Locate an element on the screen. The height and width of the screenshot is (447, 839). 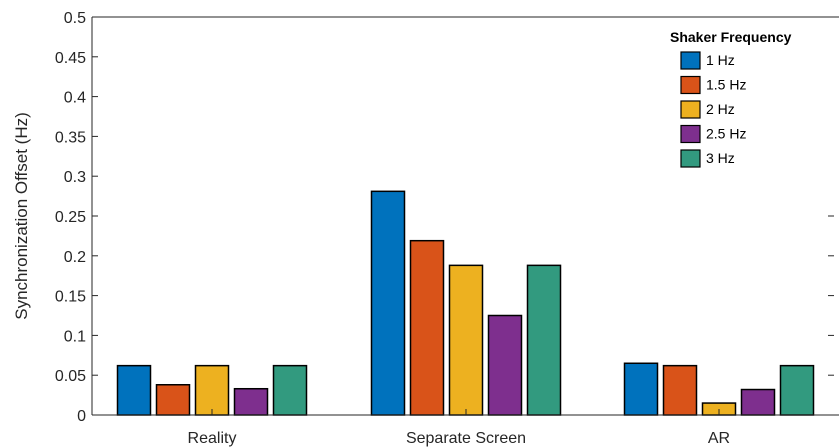
y-tick-label: 0.2 is located at coordinates (75, 257).